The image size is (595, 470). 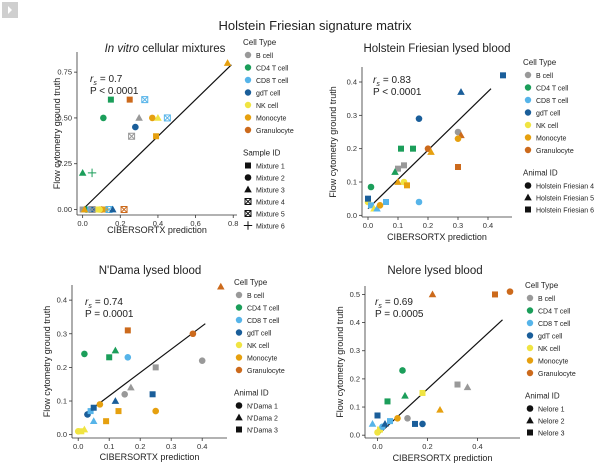 I want to click on legend-item-label: Granulocyte, so click(x=275, y=131).